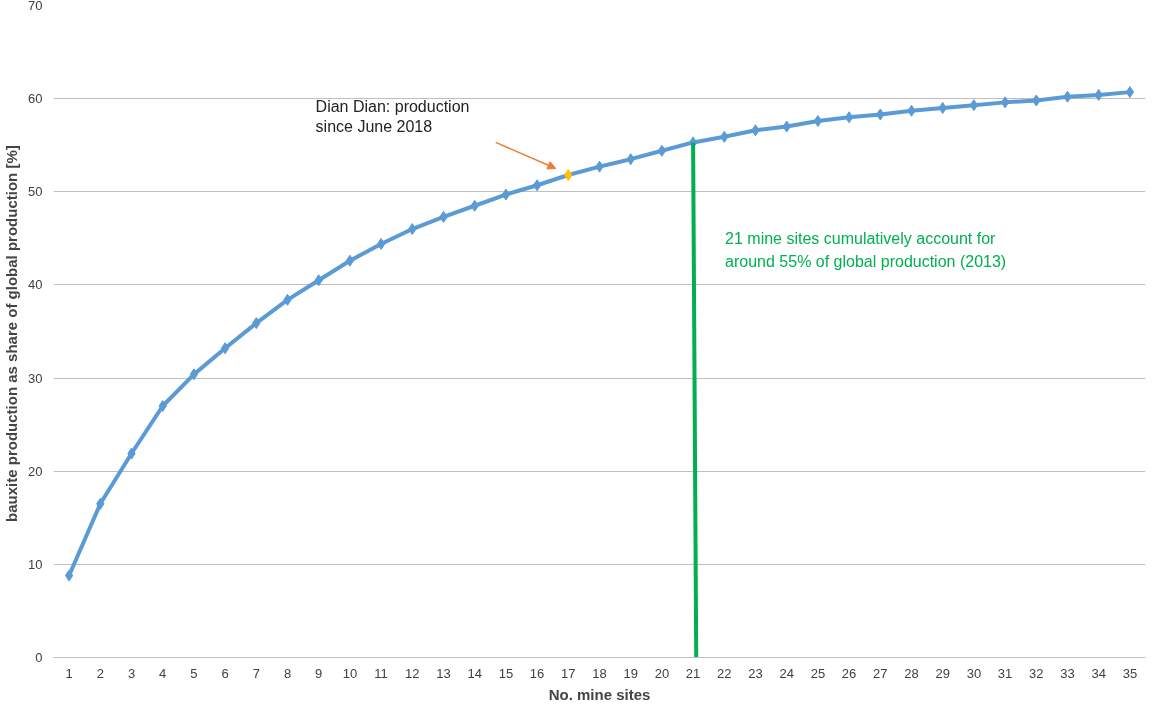 Image resolution: width=1157 pixels, height=718 pixels. What do you see at coordinates (599, 694) in the screenshot?
I see `x-axis-title: No. mine sites` at bounding box center [599, 694].